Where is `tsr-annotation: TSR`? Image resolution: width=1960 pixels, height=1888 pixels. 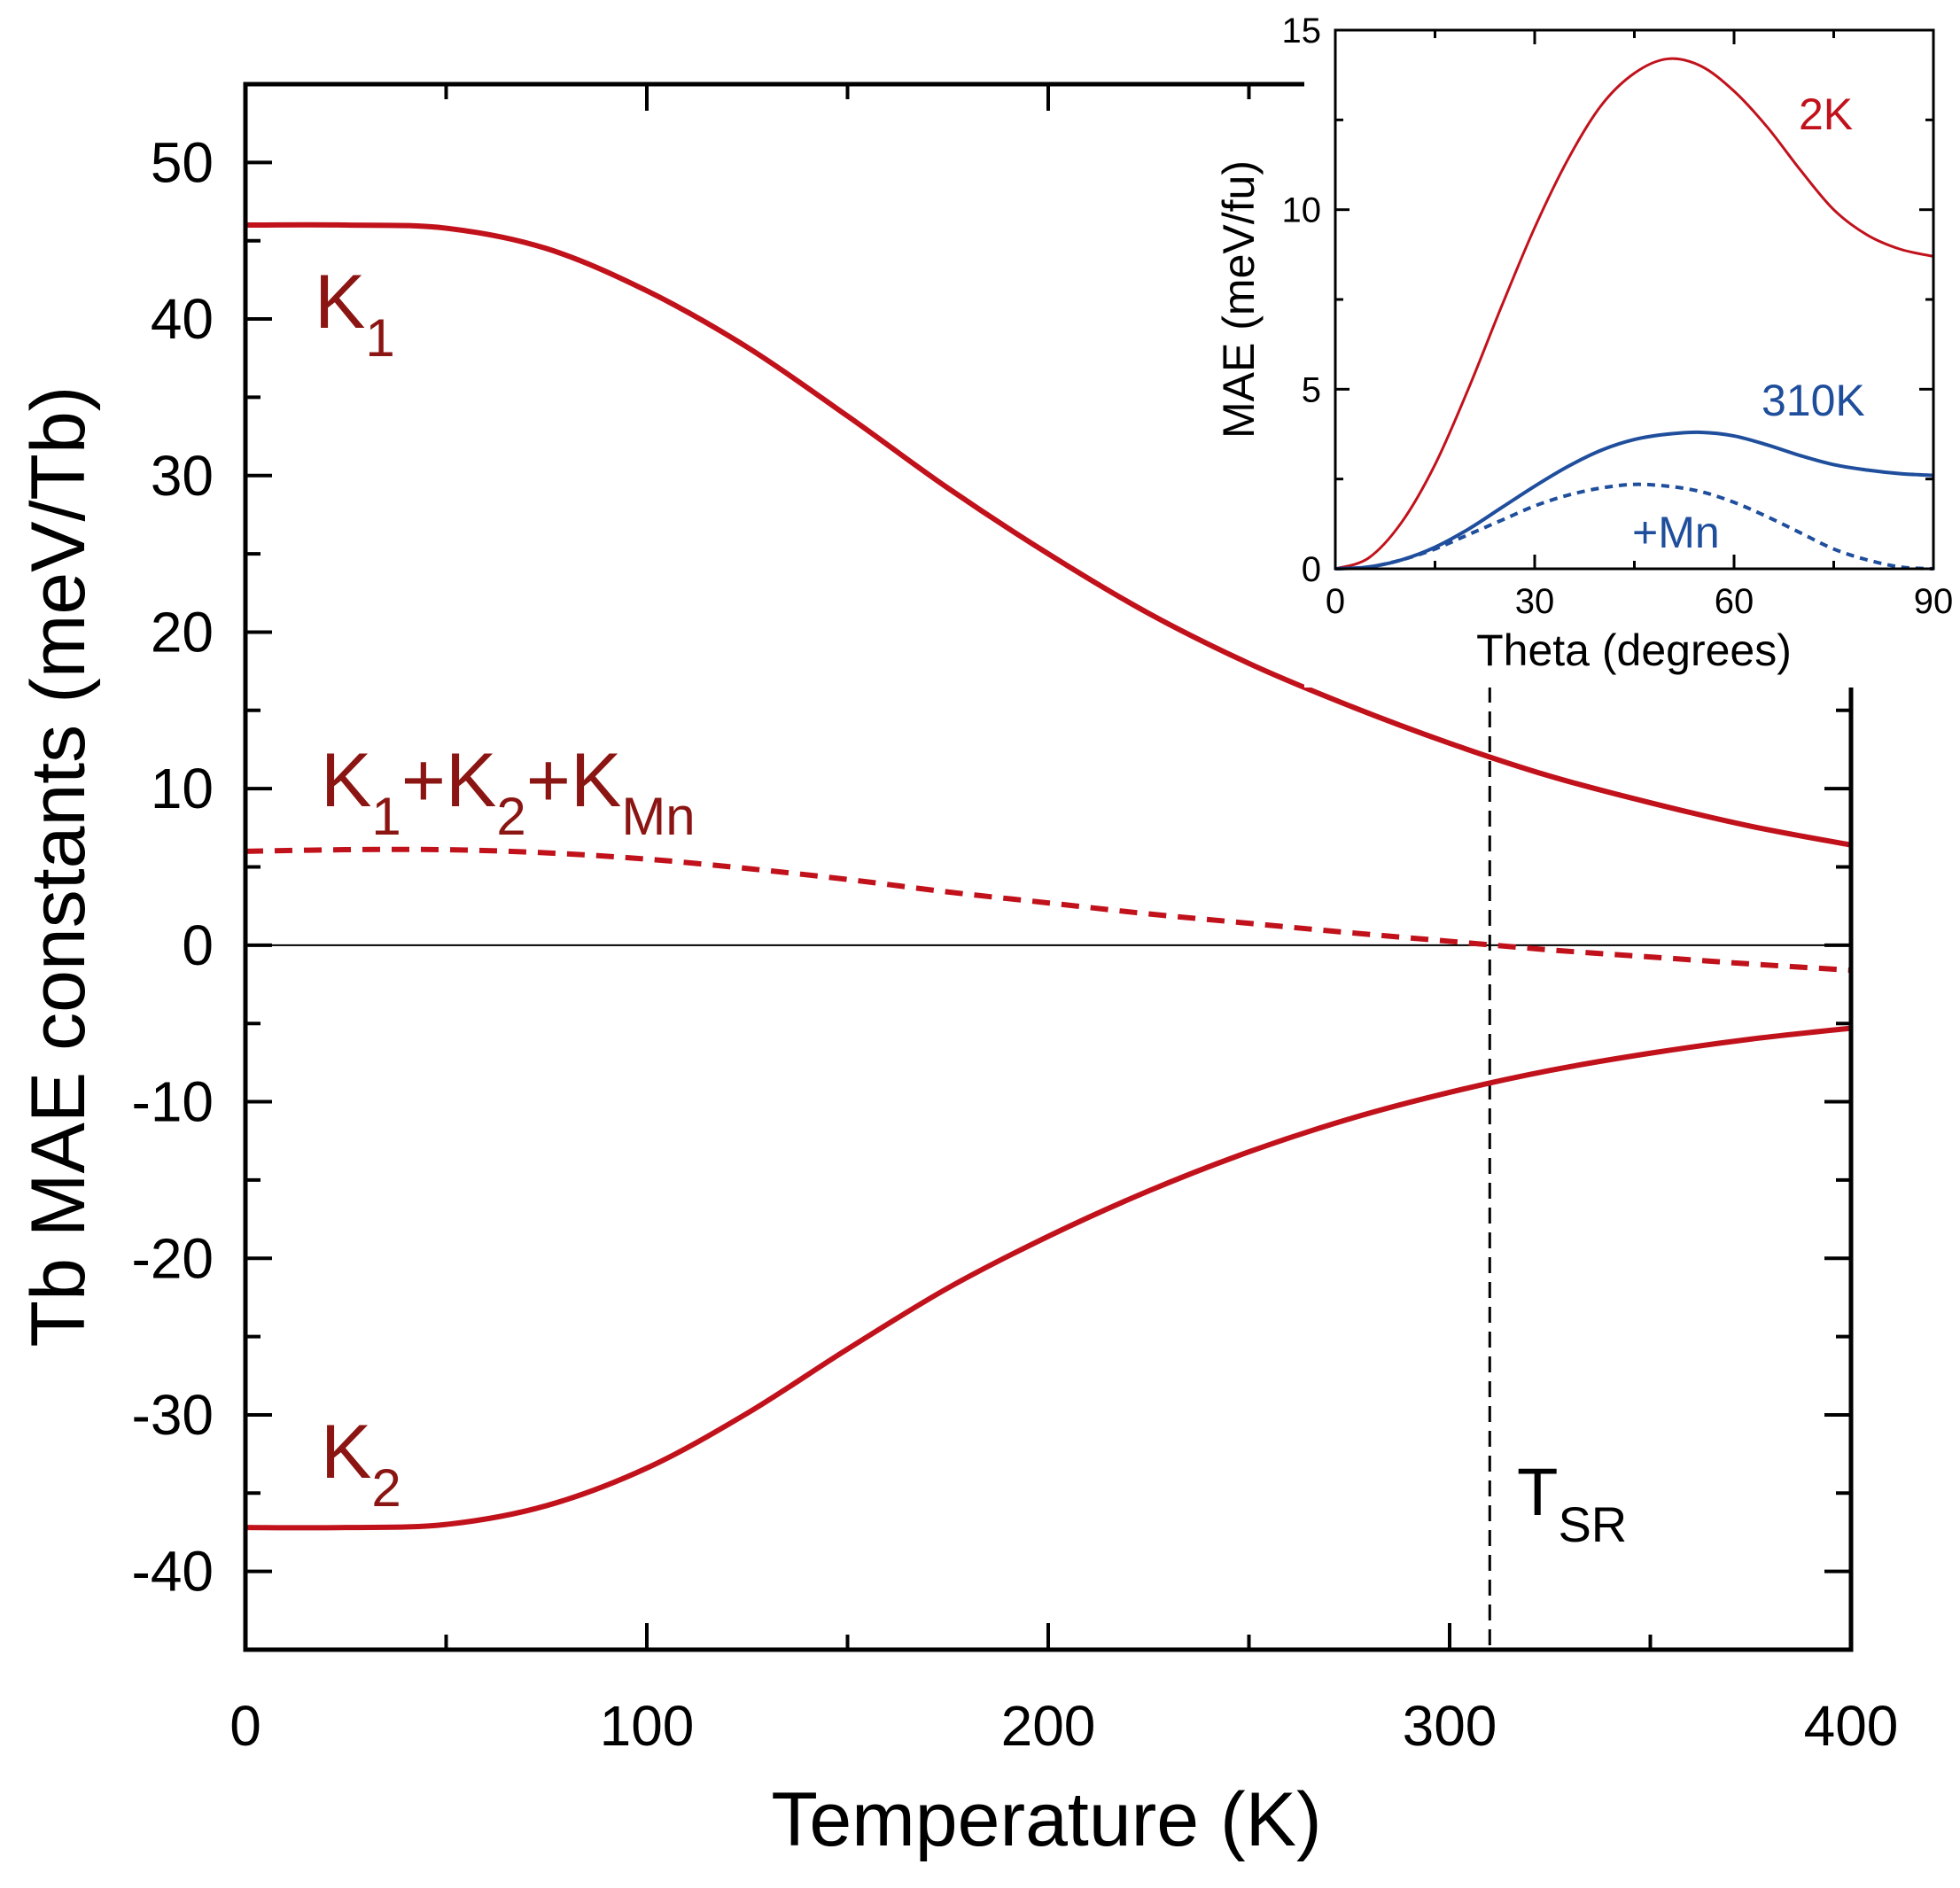 tsr-annotation: TSR is located at coordinates (1572, 1503).